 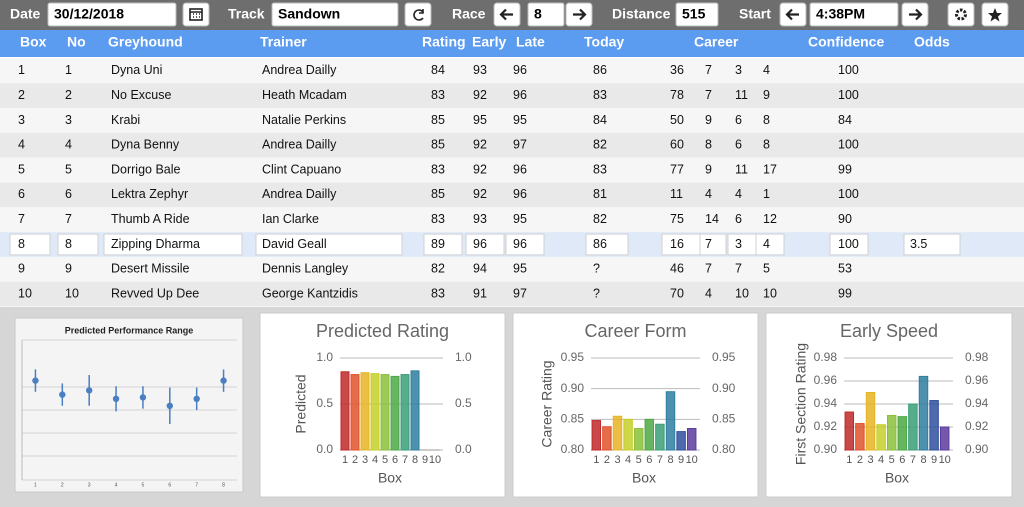 I want to click on toolbar-label: Track, so click(x=246, y=14).